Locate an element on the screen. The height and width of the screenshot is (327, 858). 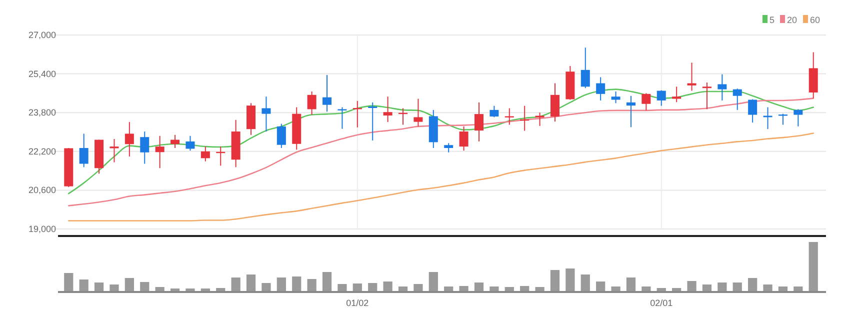
y-tick-label: 19,000 is located at coordinates (42, 229).